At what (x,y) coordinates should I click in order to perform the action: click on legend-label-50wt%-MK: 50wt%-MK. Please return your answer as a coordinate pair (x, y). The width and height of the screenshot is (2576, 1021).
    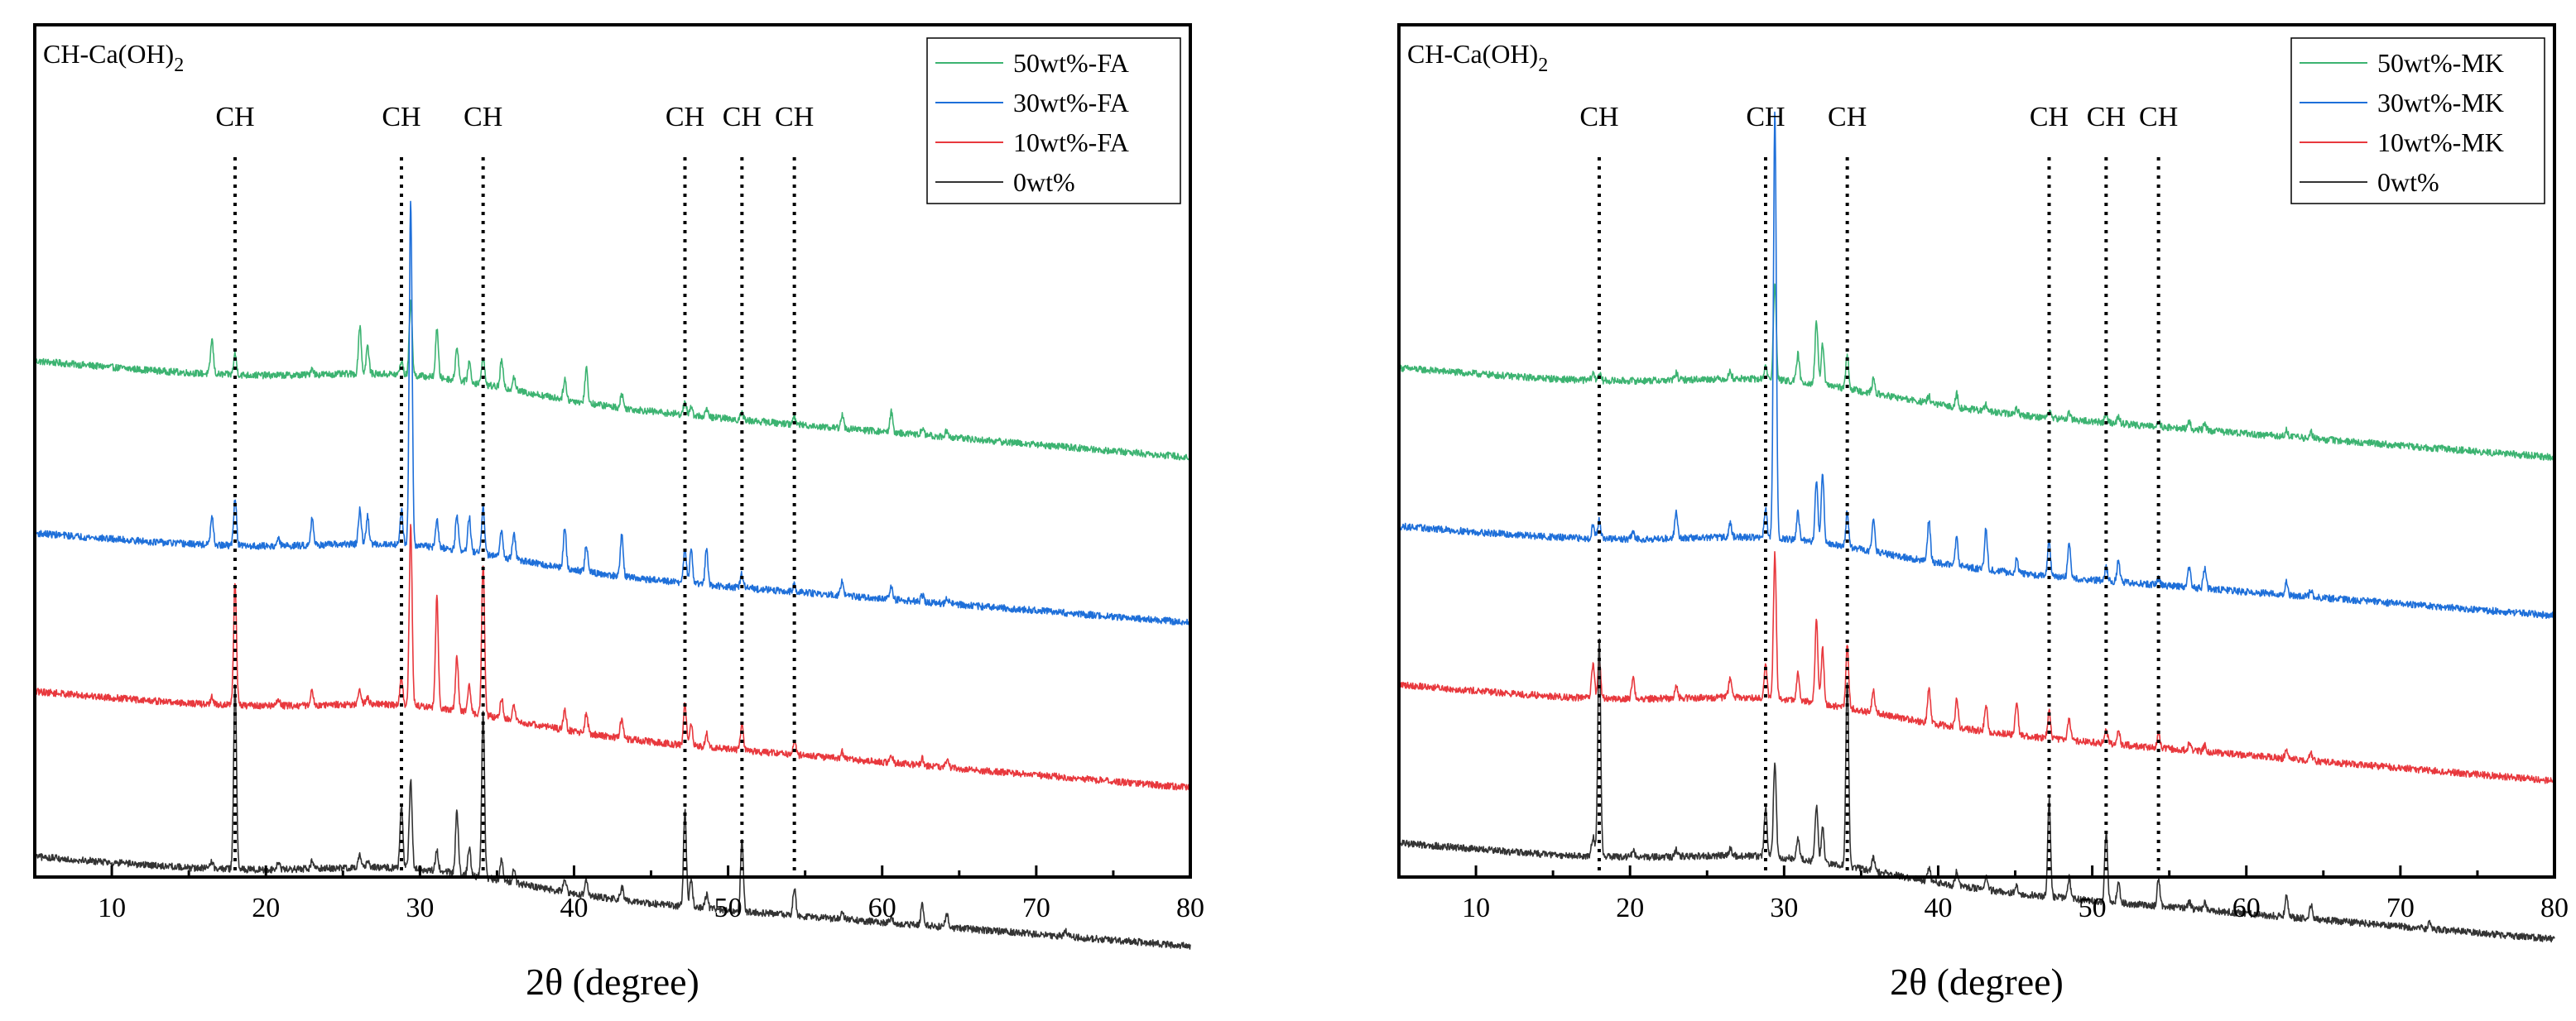
    Looking at the image, I should click on (2440, 63).